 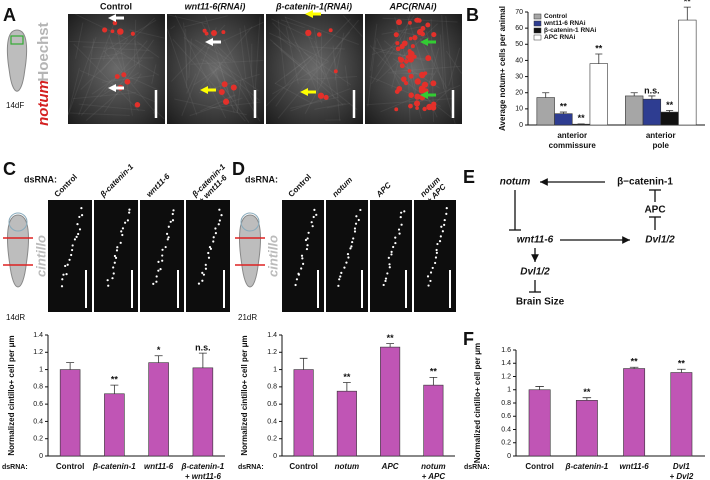 I want to click on x-tick-label-line: + APC, so click(x=434, y=476).